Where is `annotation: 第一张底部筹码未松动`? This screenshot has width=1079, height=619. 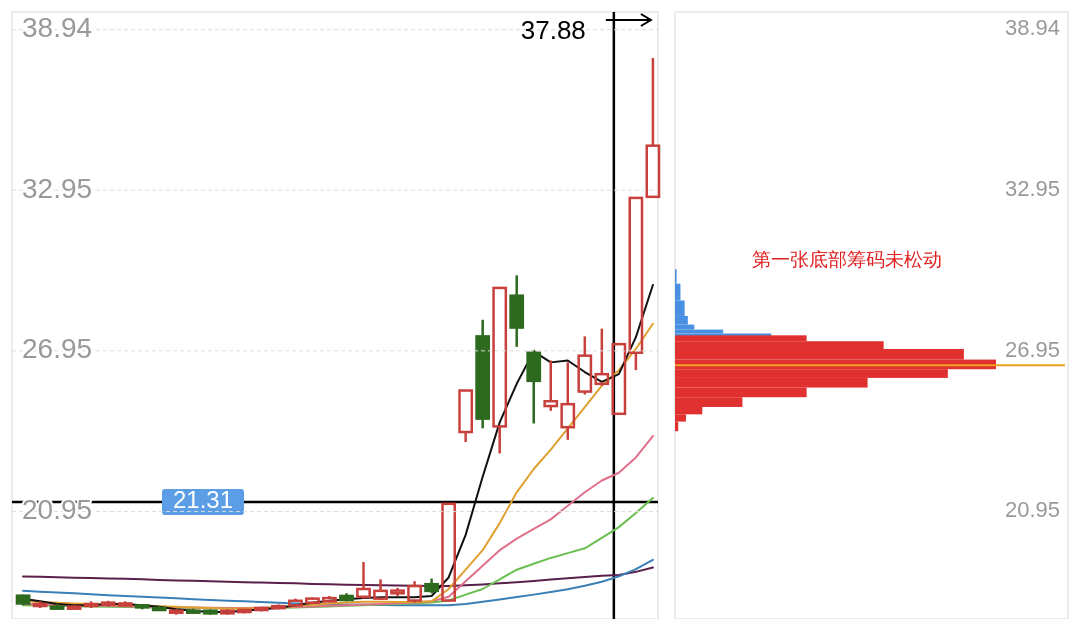
annotation: 第一张底部筹码未松动 is located at coordinates (846, 259).